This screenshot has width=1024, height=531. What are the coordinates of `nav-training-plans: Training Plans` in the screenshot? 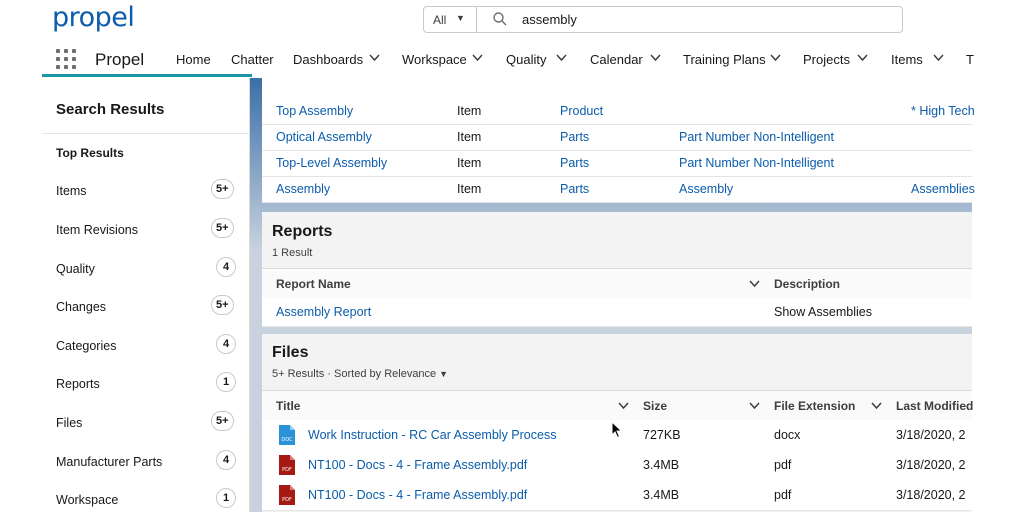 It's located at (724, 59).